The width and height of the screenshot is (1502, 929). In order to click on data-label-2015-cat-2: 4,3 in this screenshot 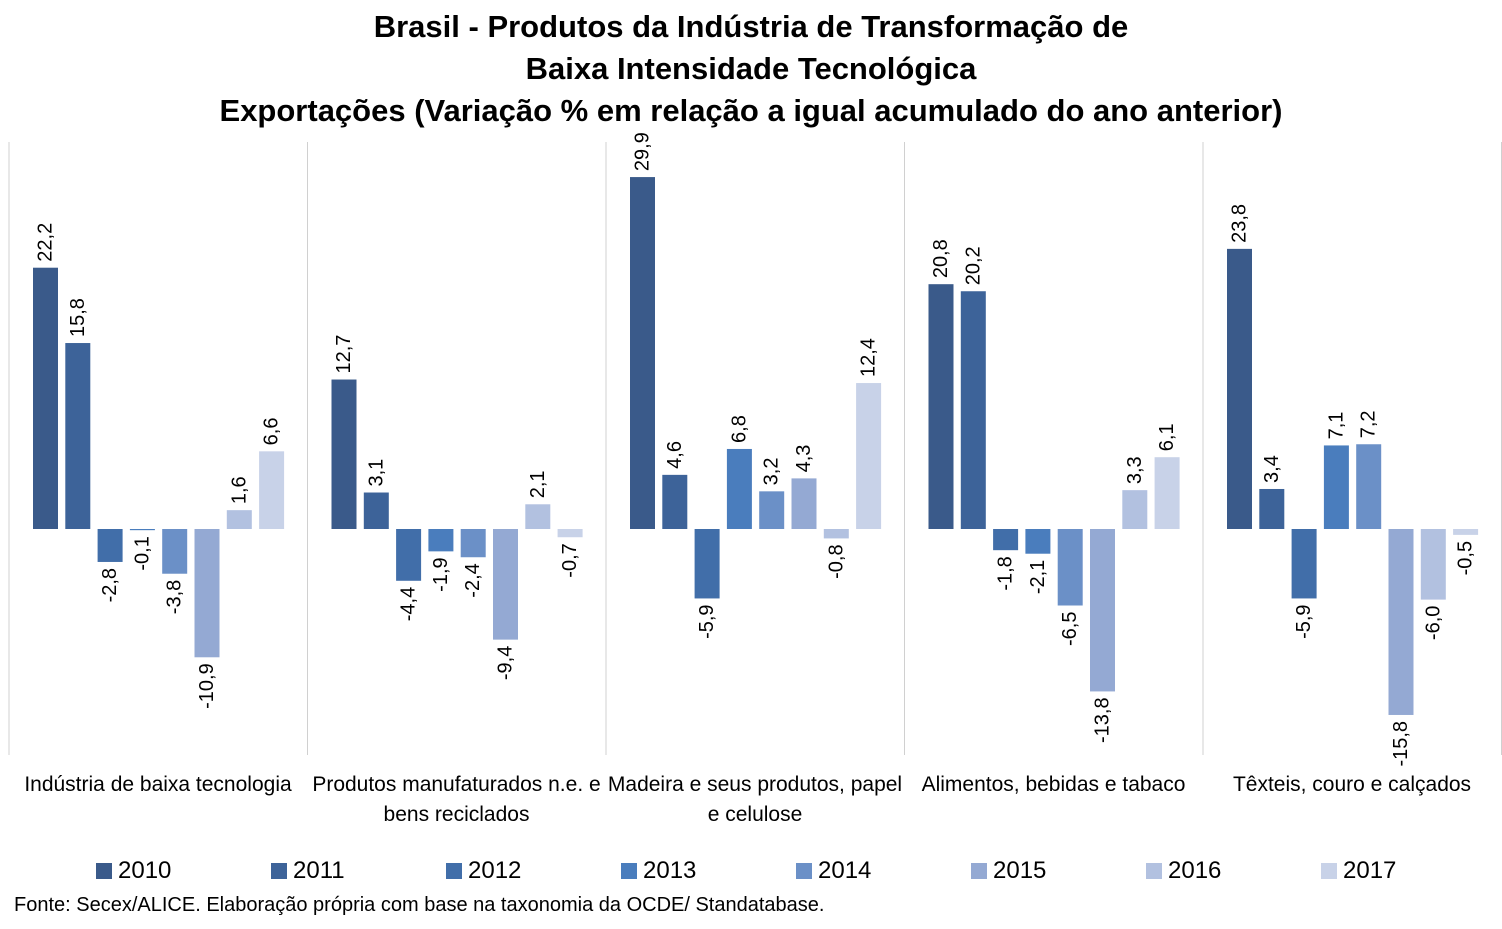, I will do `click(804, 459)`.